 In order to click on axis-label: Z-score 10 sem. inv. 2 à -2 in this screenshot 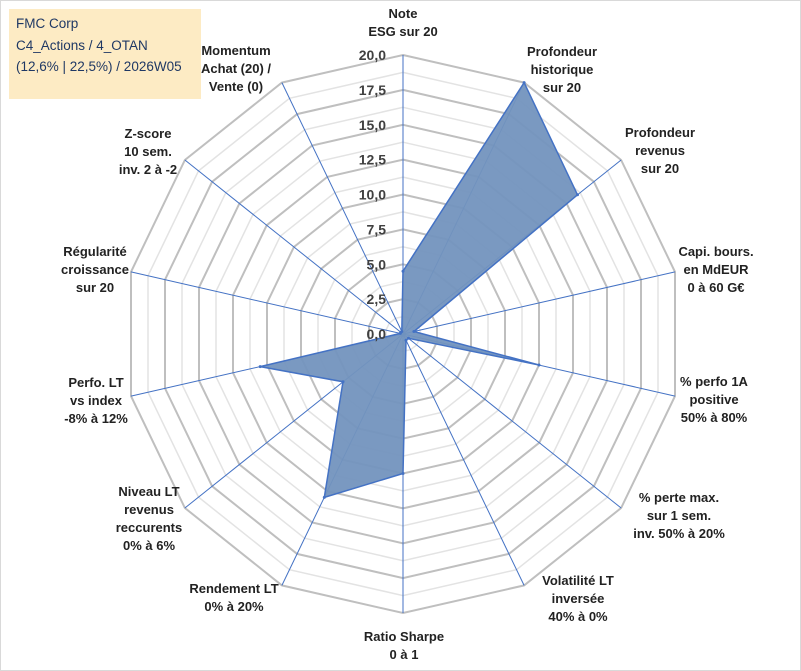, I will do `click(148, 151)`.